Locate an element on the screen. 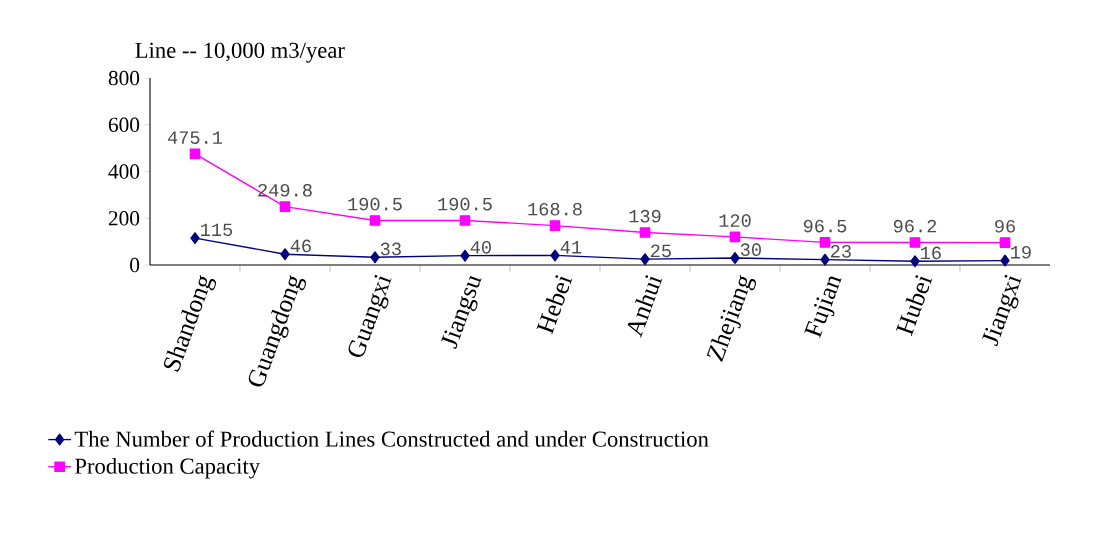 The height and width of the screenshot is (547, 1096). legend-label: Production Capacity is located at coordinates (167, 468).